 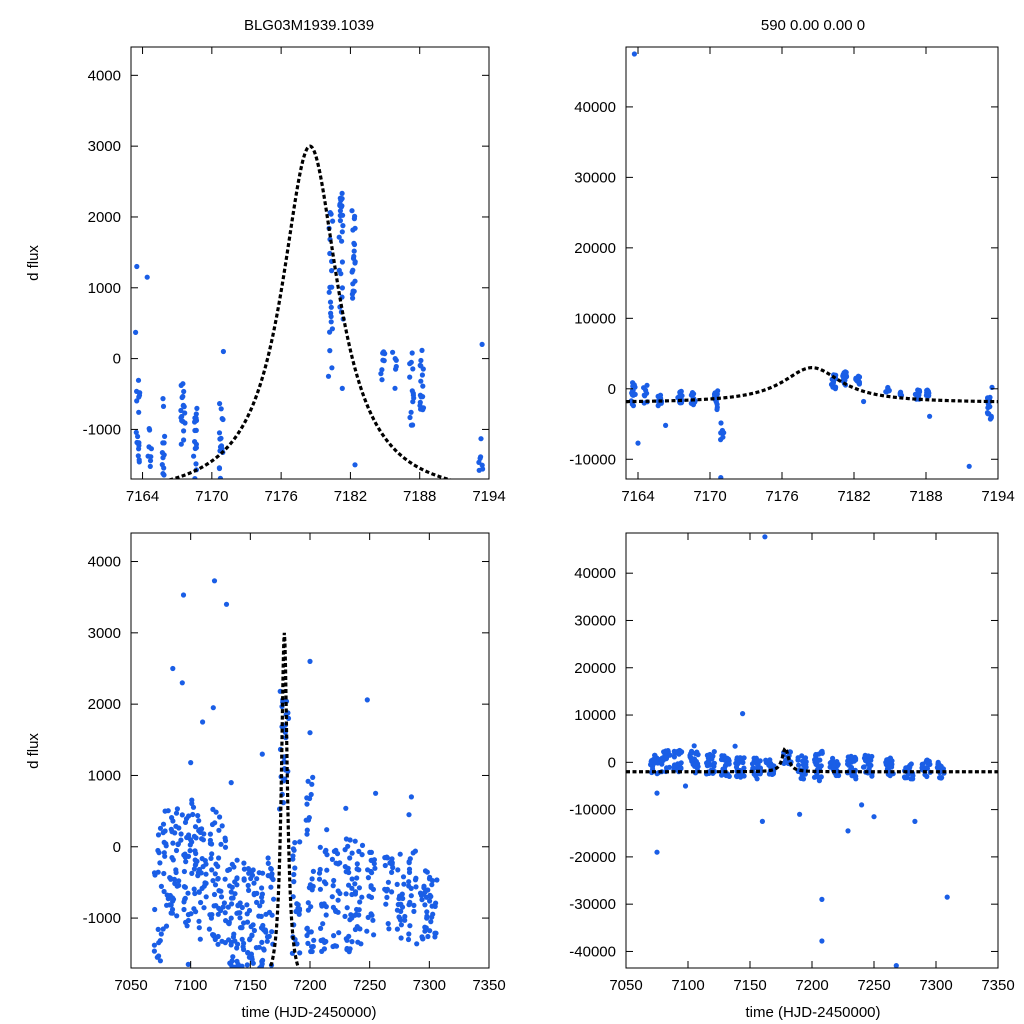 I want to click on x-tick-label: 7250, so click(x=873, y=985).